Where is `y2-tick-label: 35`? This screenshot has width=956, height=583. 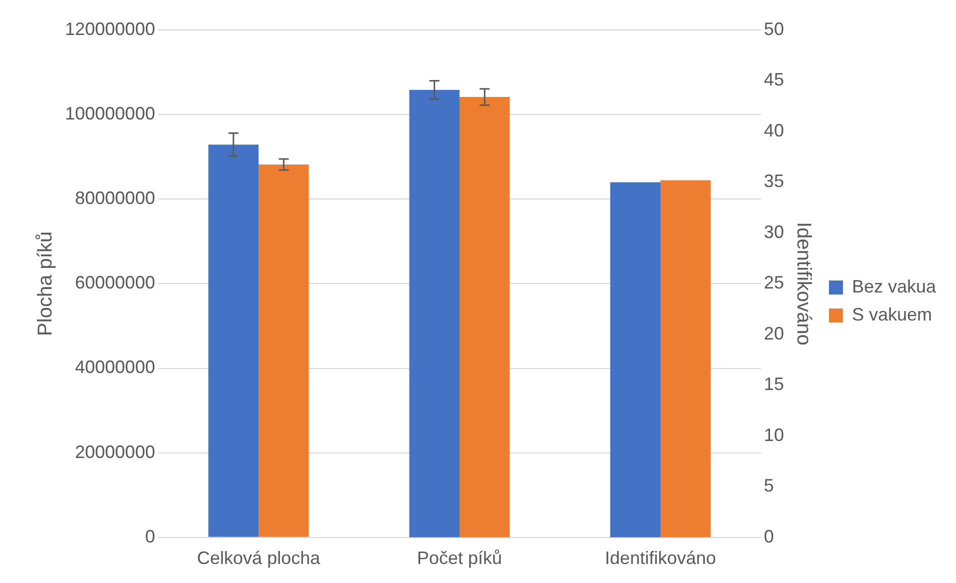
y2-tick-label: 35 is located at coordinates (774, 181).